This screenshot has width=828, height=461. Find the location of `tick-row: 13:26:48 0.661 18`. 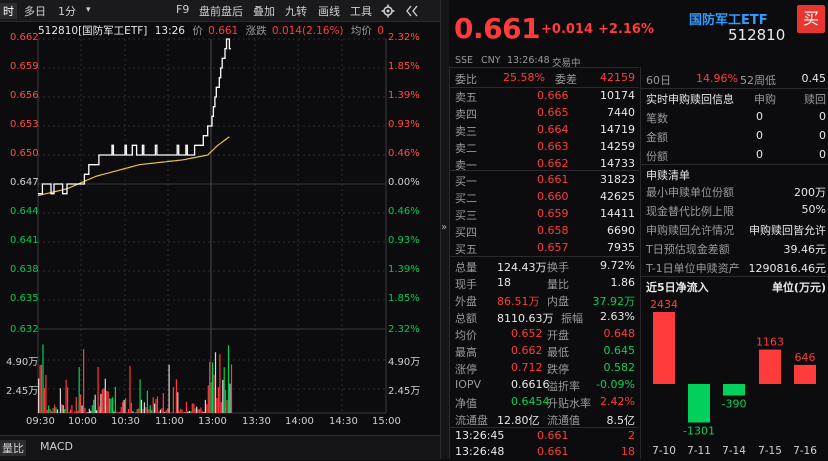

tick-row: 13:26:48 0.661 18 is located at coordinates (546, 452).